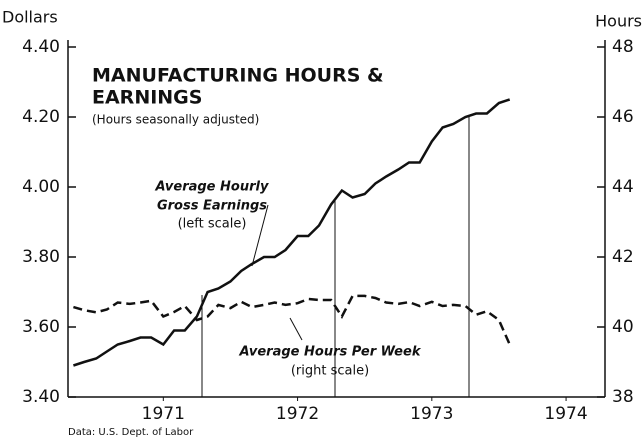 The image size is (643, 439). I want to click on y2-tick-label: 48, so click(623, 47).